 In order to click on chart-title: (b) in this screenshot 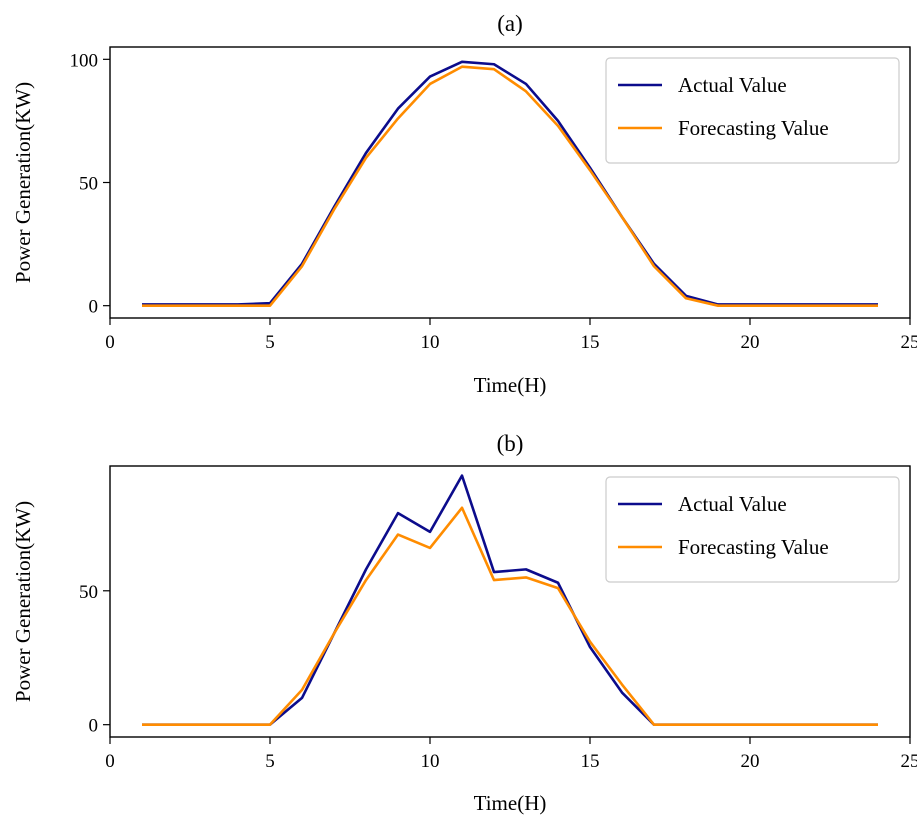, I will do `click(510, 443)`.